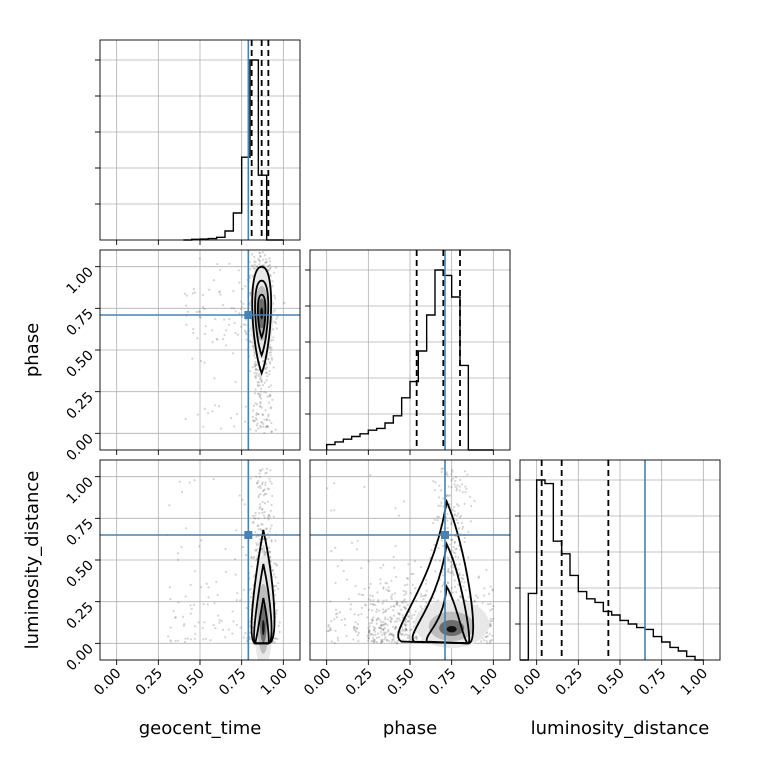  I want to click on xlabel-luminosity-distance: luminosity_distance, so click(620, 728).